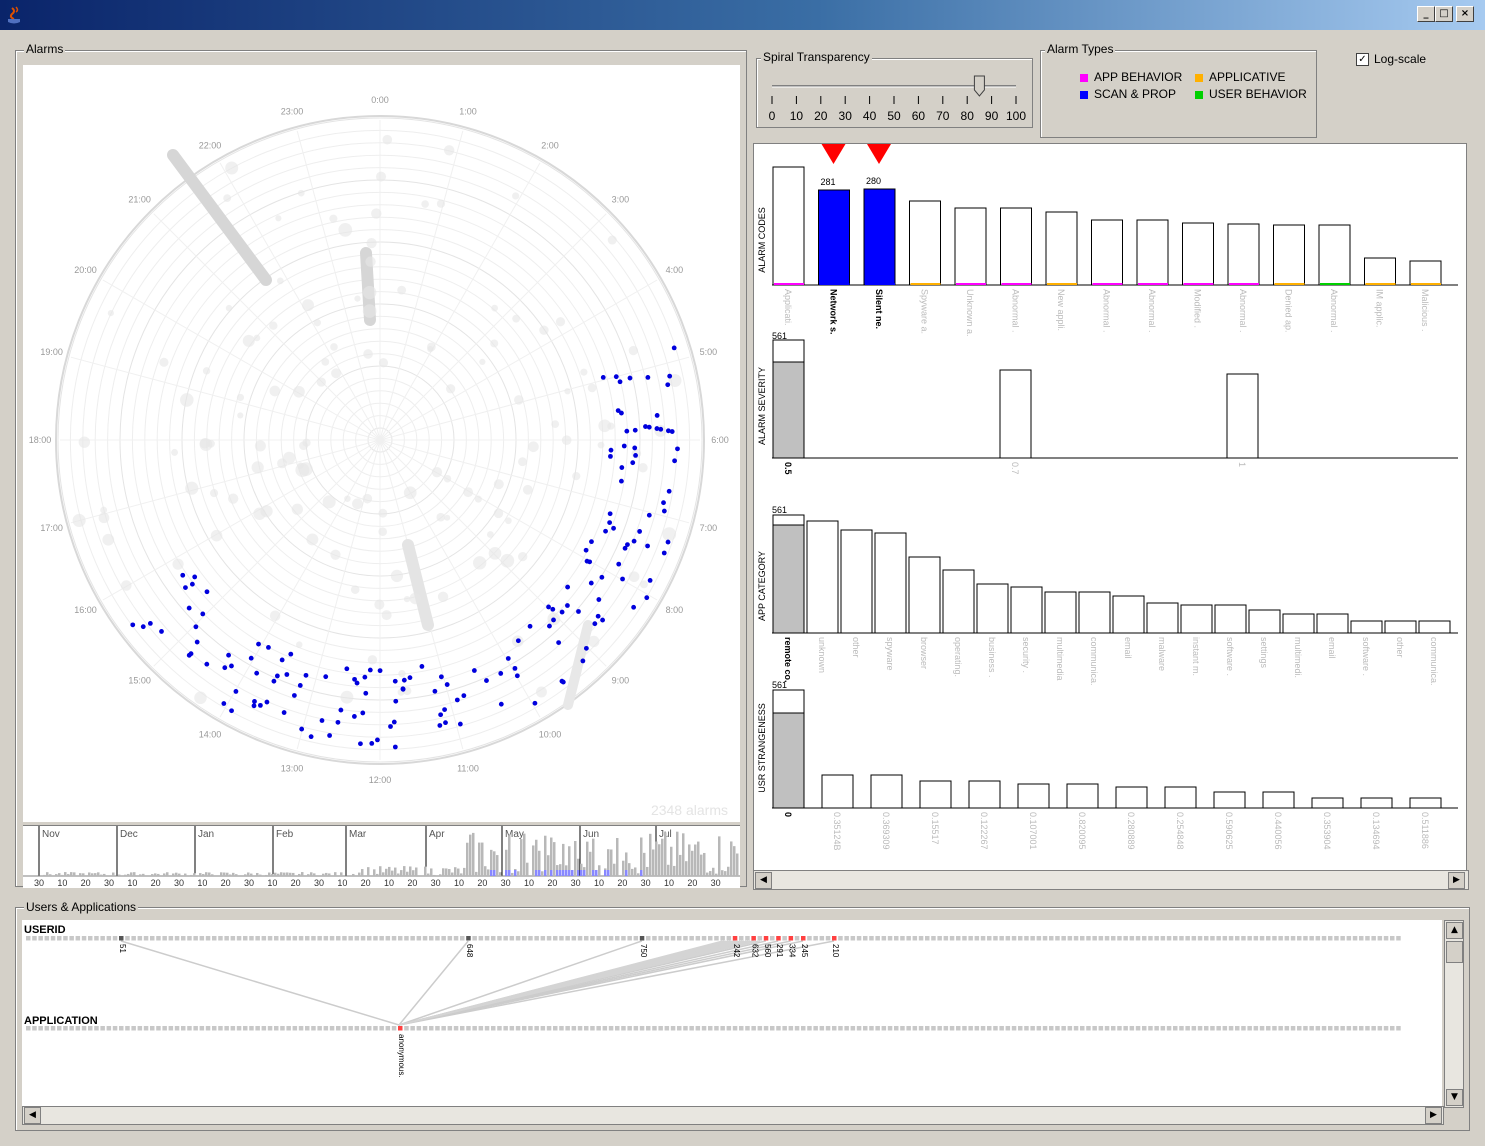 This screenshot has width=1485, height=1146. I want to click on transparency-slider: 0 10 20 30 40 50 60 70 80 90 100, so click(894, 98).